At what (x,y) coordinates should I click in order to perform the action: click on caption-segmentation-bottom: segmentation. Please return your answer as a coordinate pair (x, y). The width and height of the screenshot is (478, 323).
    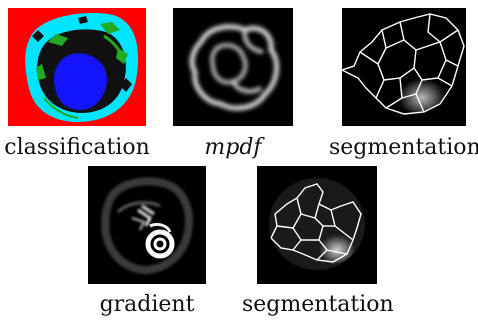
    Looking at the image, I should click on (318, 304).